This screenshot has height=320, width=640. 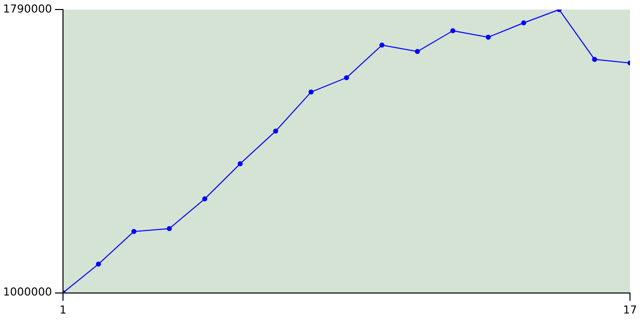 I want to click on x-tick-label: 1, so click(x=62, y=309).